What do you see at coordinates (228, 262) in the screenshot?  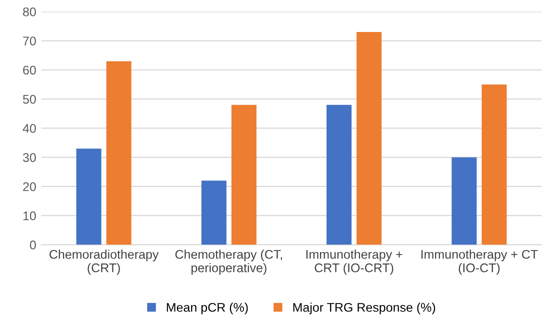 I see `x-tick-label: Chemotherapy (CT, perioperative)` at bounding box center [228, 262].